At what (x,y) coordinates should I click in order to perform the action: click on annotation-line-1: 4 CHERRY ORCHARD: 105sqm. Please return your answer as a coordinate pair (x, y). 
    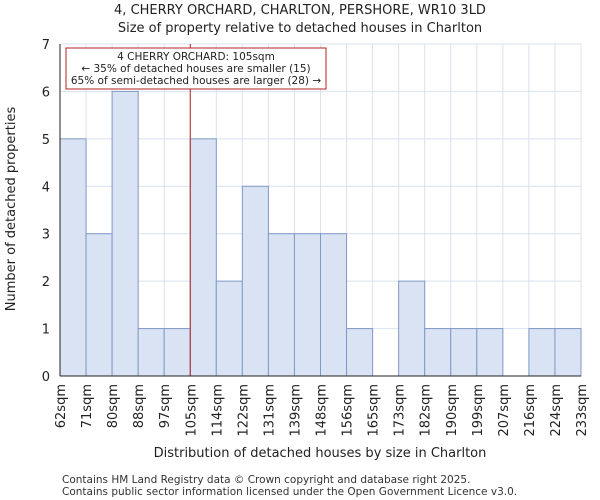
    Looking at the image, I should click on (196, 57).